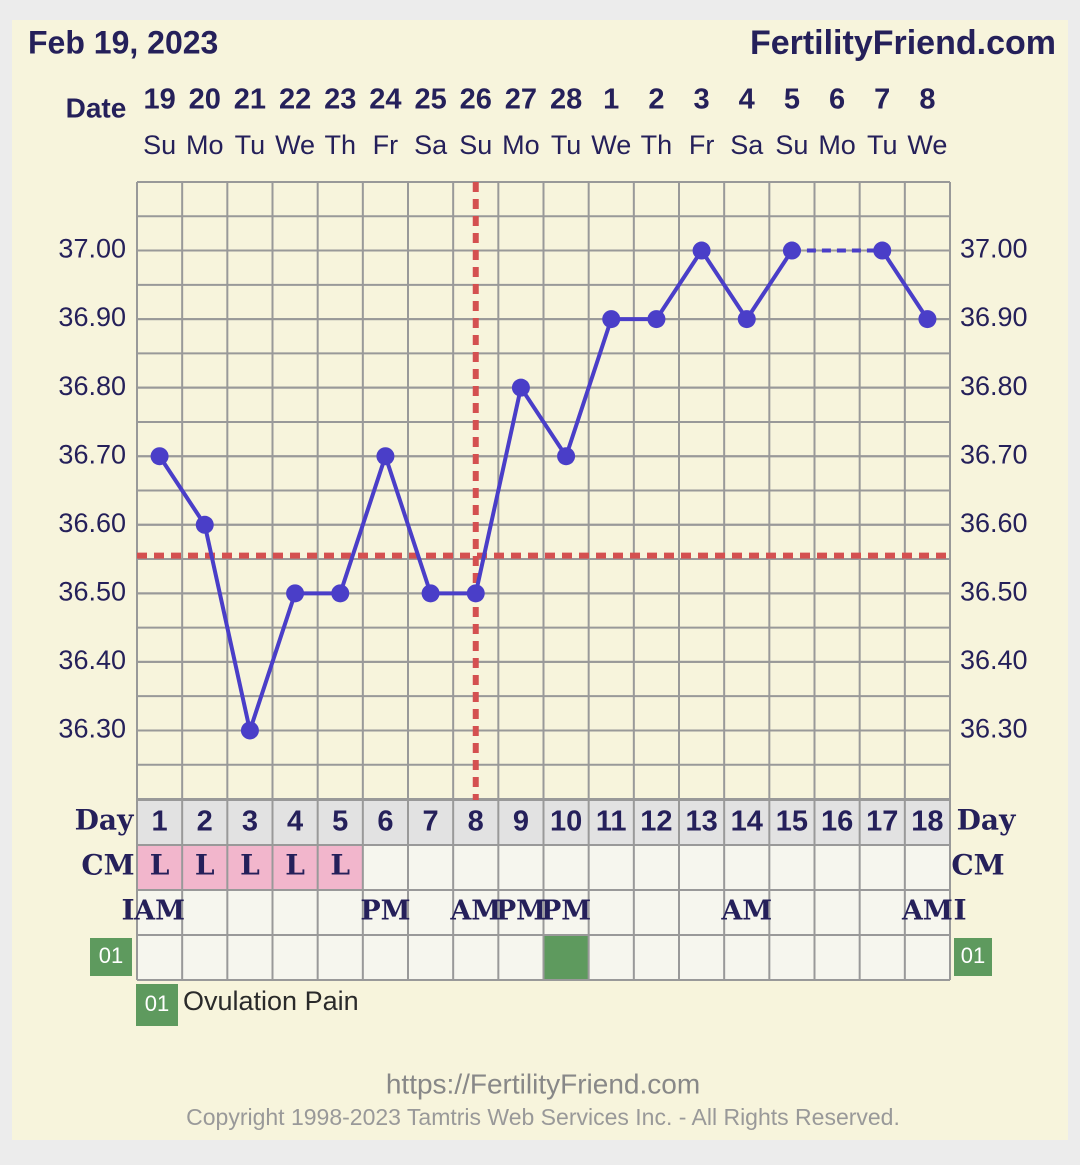 The image size is (1080, 1165). I want to click on y-tick-label: 36.40, so click(92, 660).